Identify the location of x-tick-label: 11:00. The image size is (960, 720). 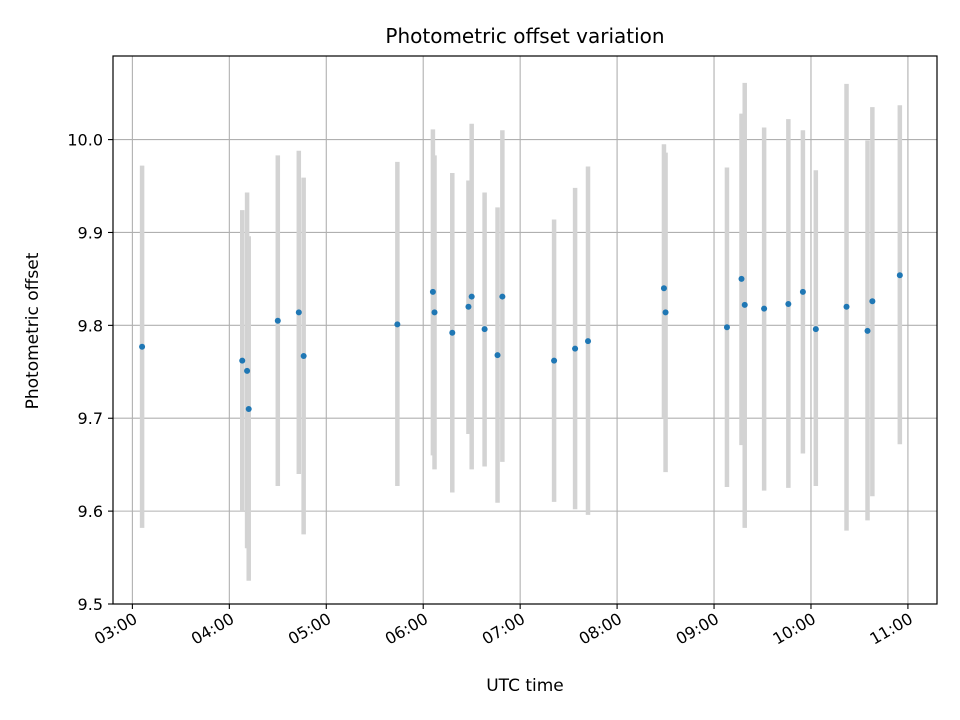
(890, 629).